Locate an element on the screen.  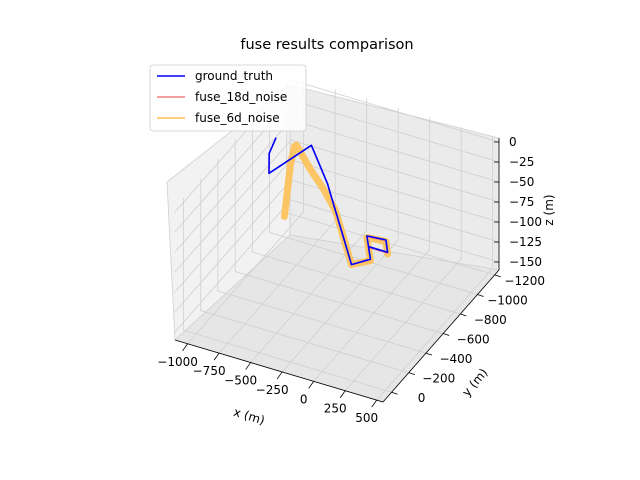
legend-box is located at coordinates (228, 98).